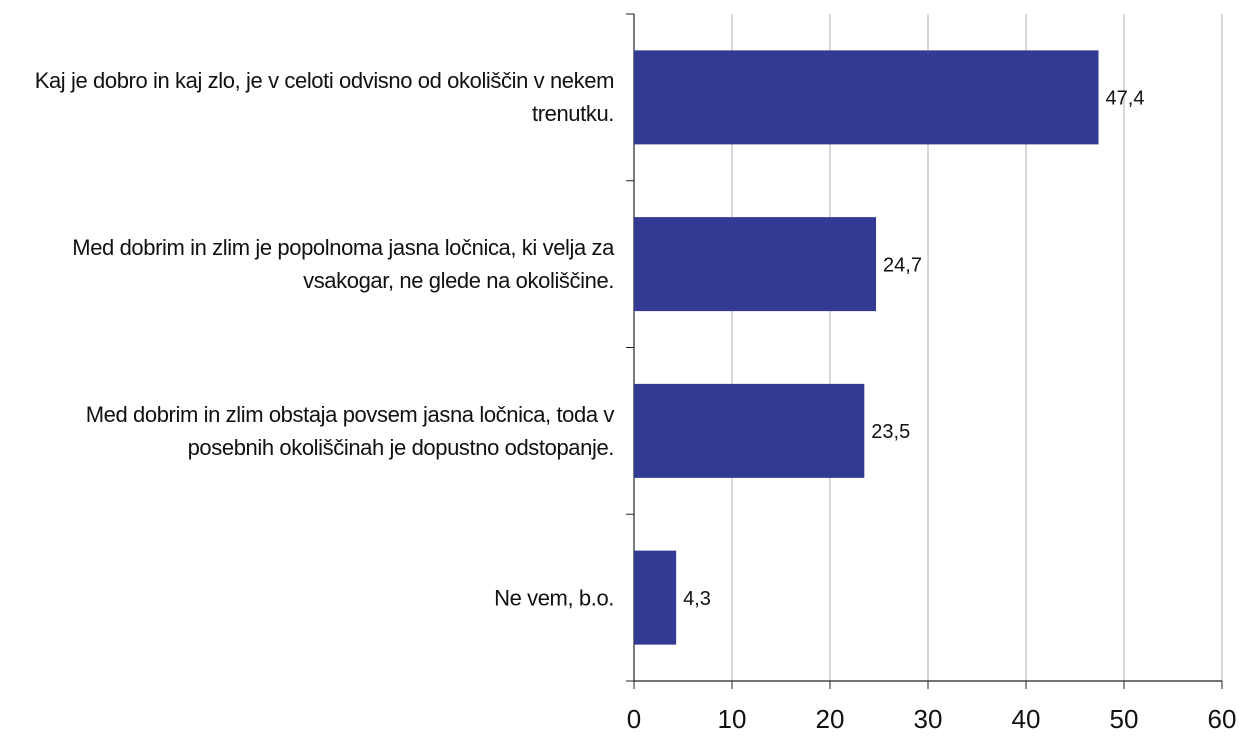 The image size is (1239, 742). Describe the element at coordinates (928, 719) in the screenshot. I see `x-tick-label: 30` at that location.